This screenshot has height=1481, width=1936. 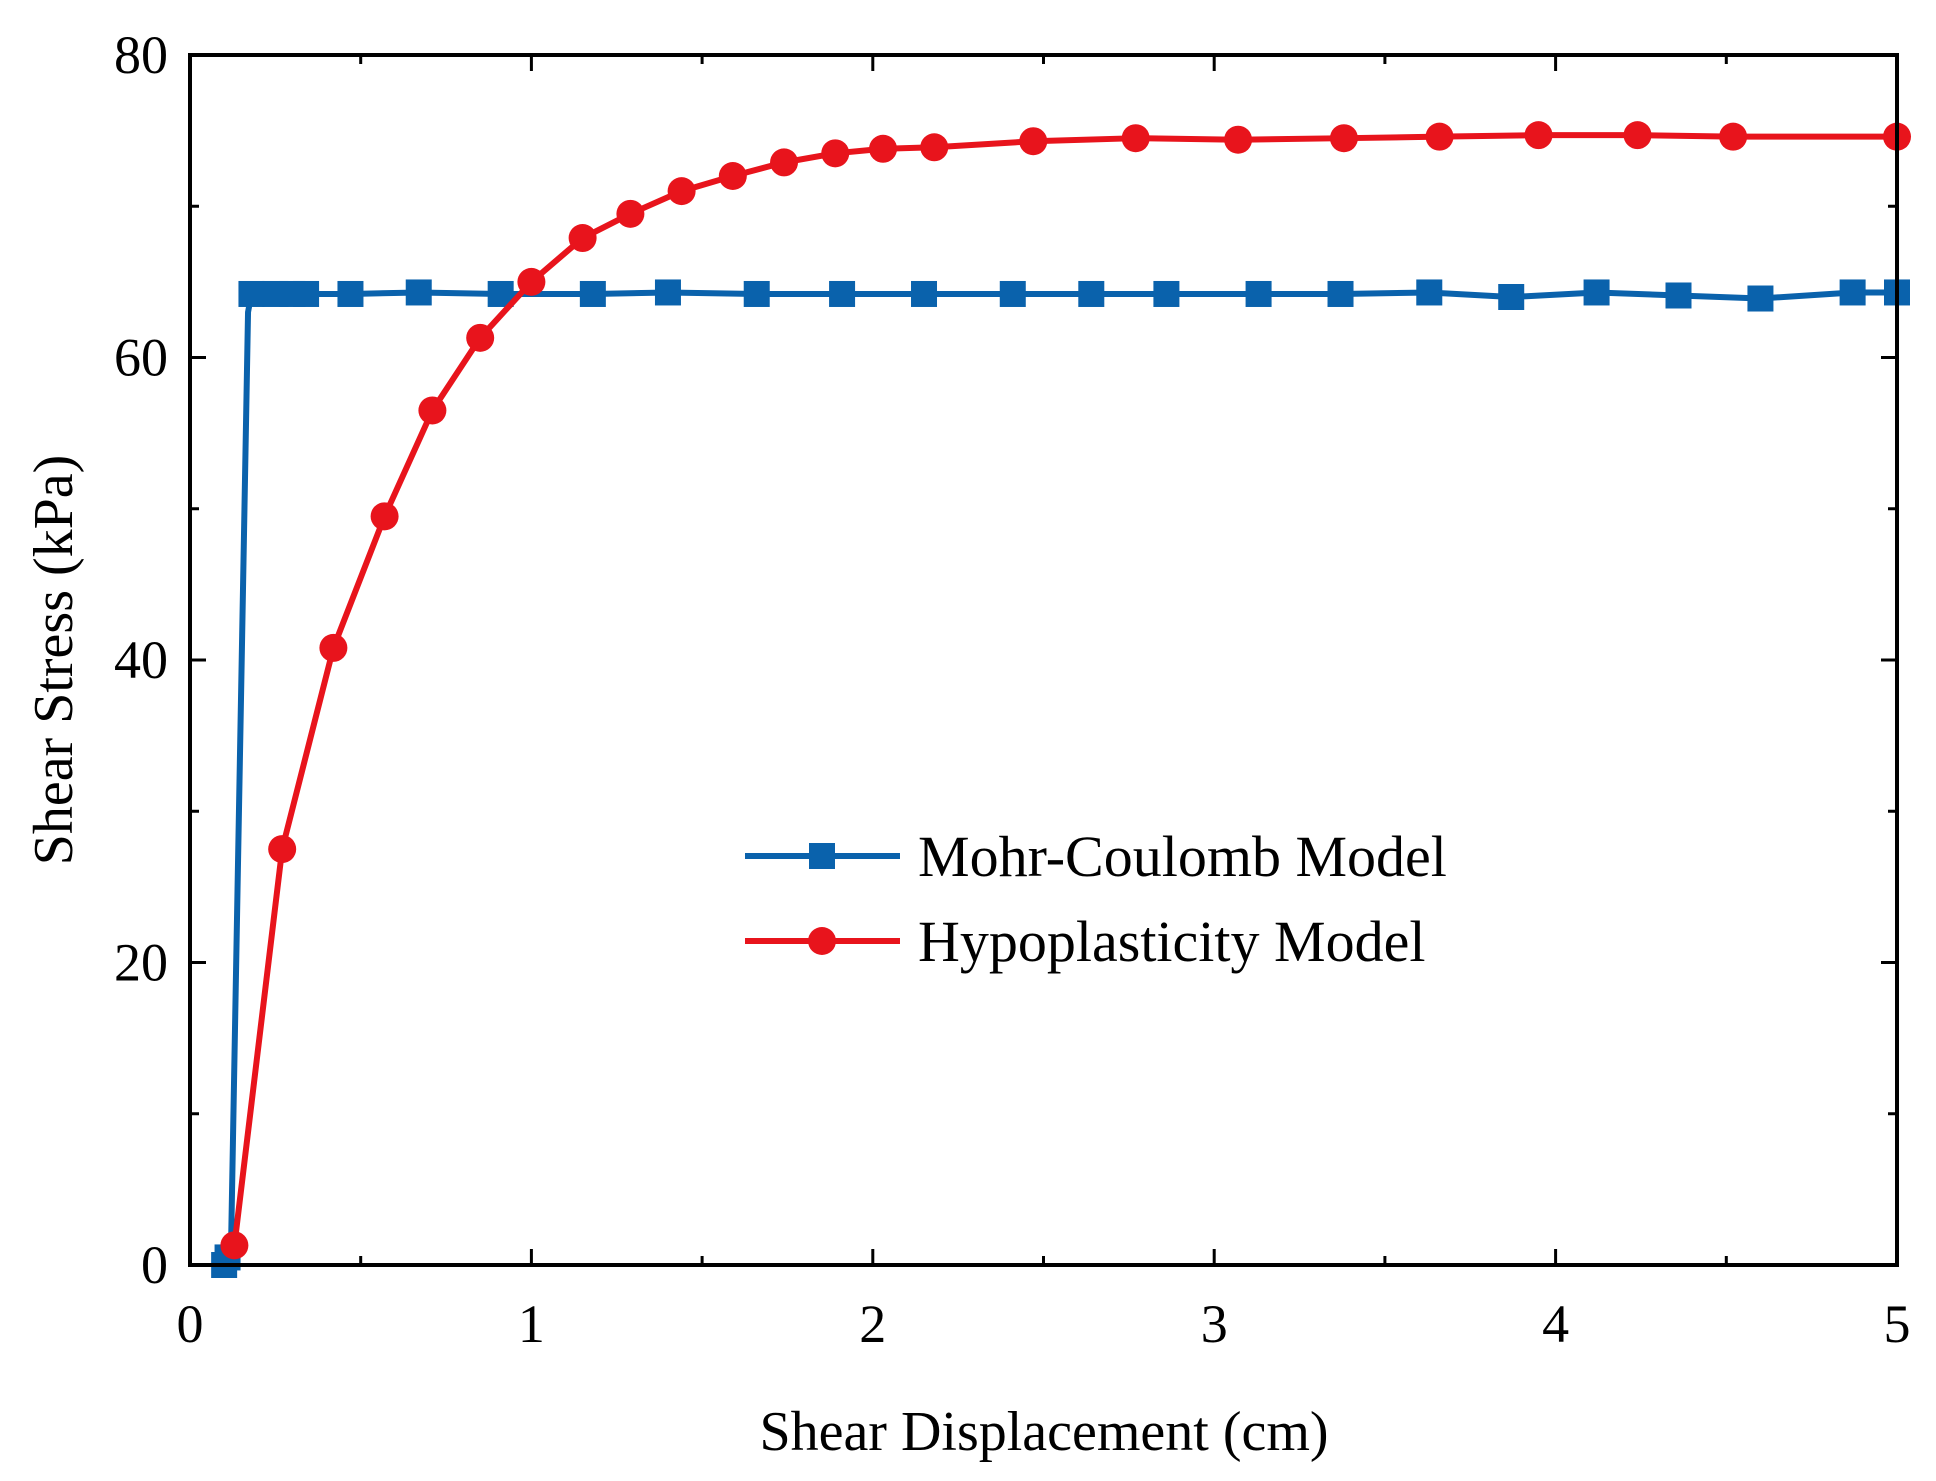 What do you see at coordinates (822, 941) in the screenshot?
I see `legend-marker-hypoplasticity` at bounding box center [822, 941].